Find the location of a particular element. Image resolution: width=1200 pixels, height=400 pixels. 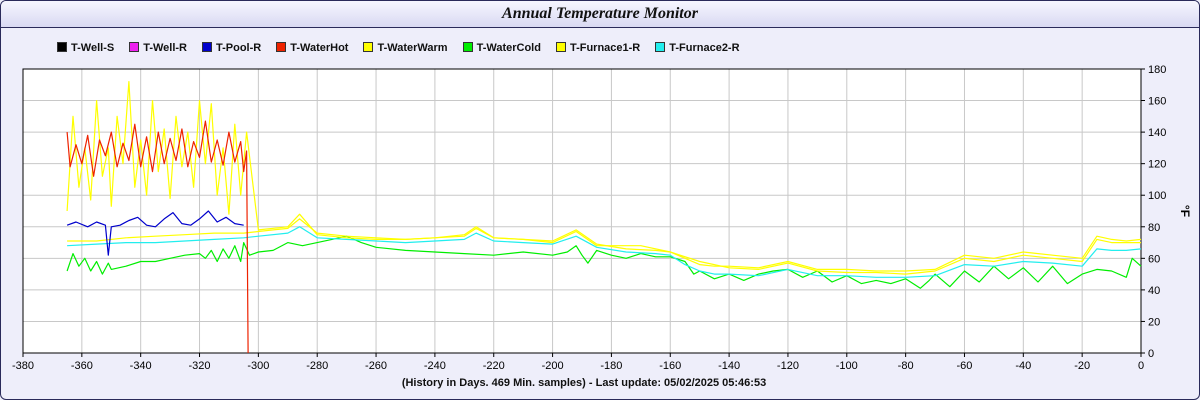

series-line-t-watercold is located at coordinates (604, 262).